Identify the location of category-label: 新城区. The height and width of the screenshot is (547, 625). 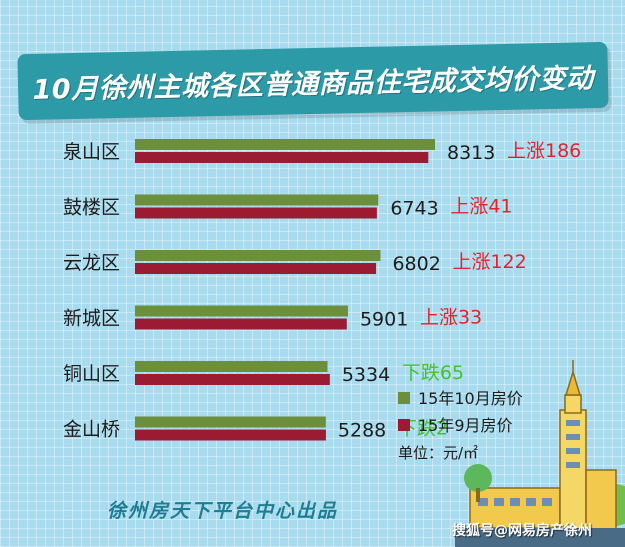
(91, 319).